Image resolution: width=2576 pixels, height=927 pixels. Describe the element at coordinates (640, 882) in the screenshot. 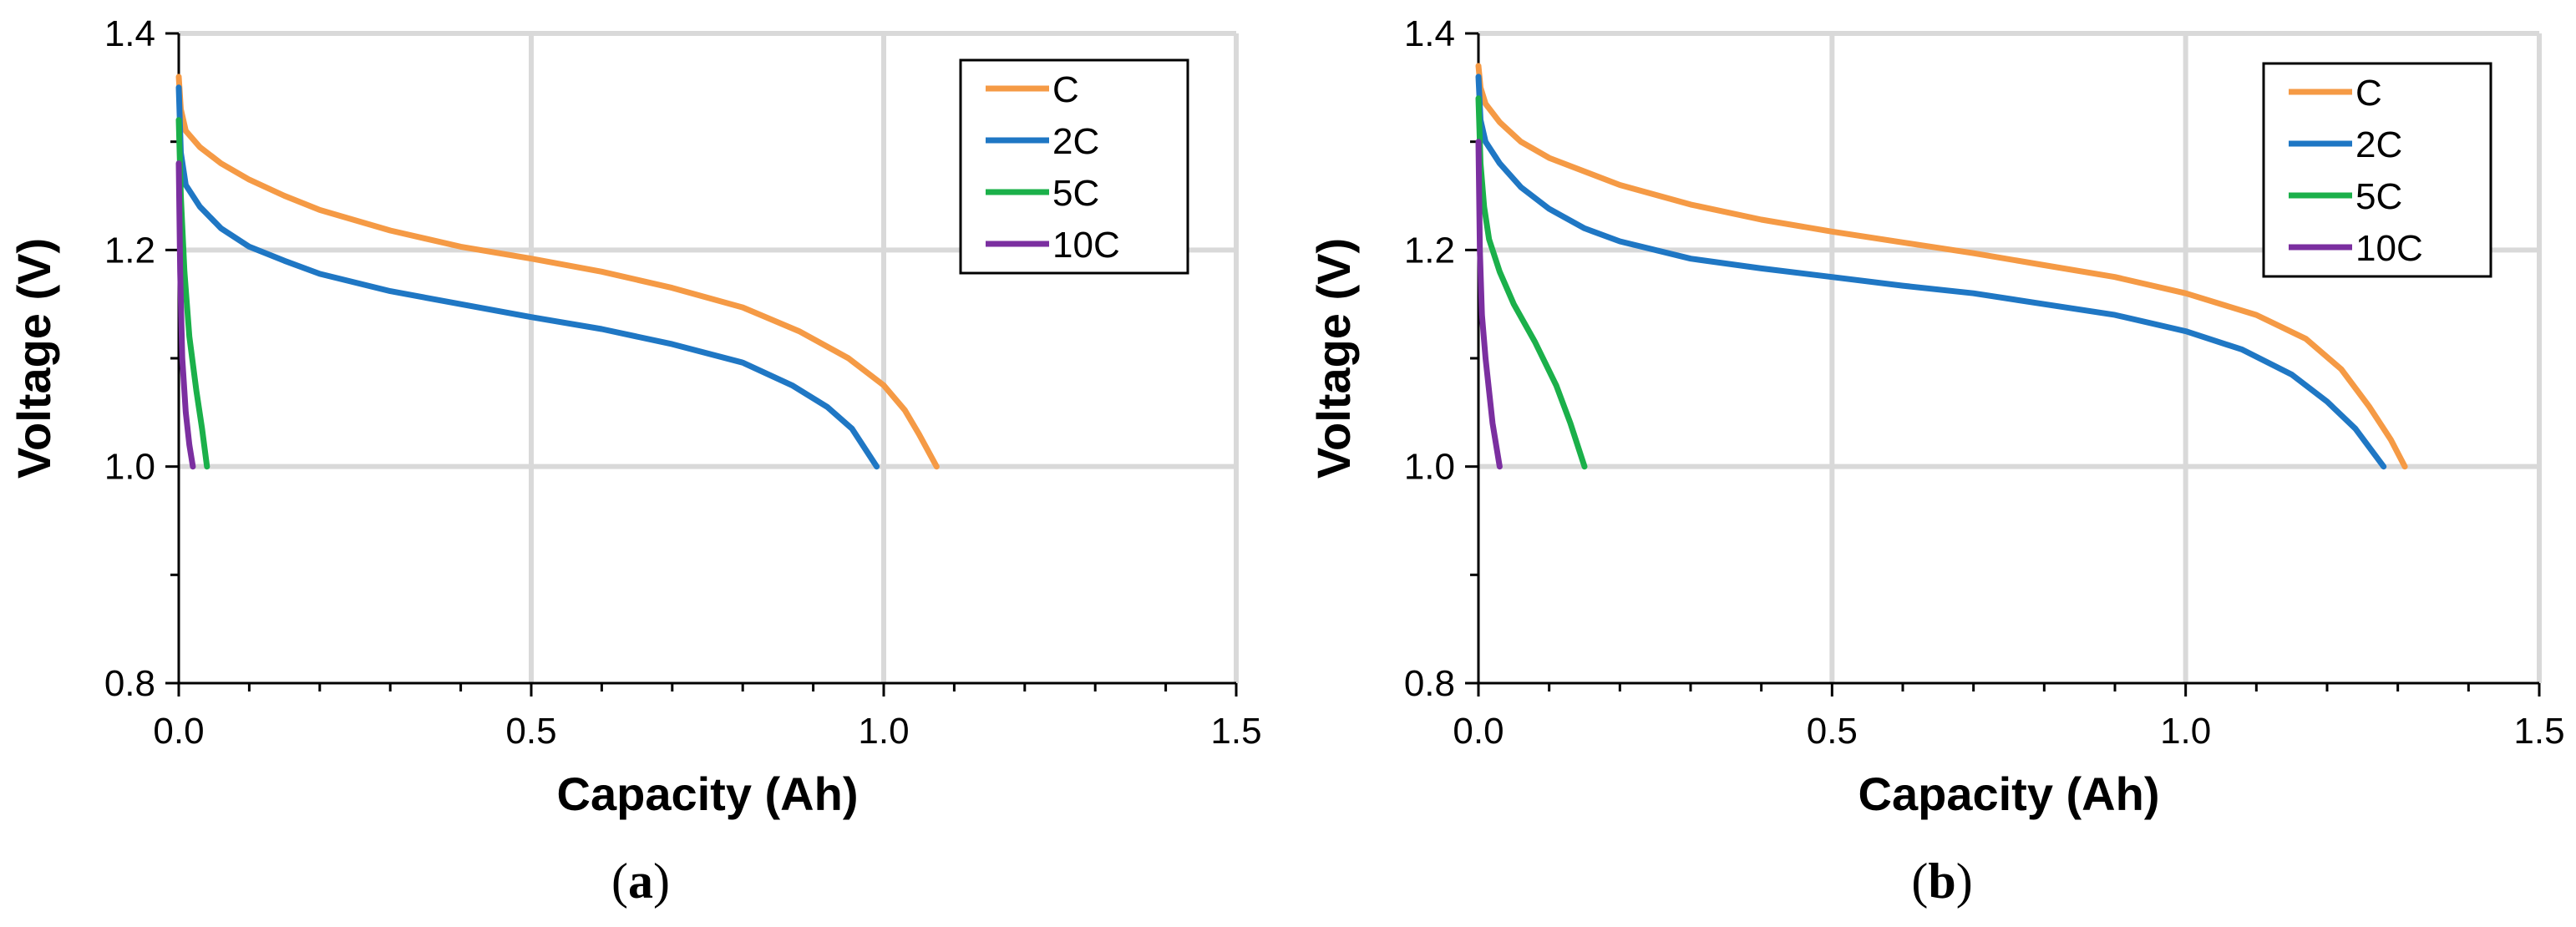

I see `panel-label: (a)` at that location.